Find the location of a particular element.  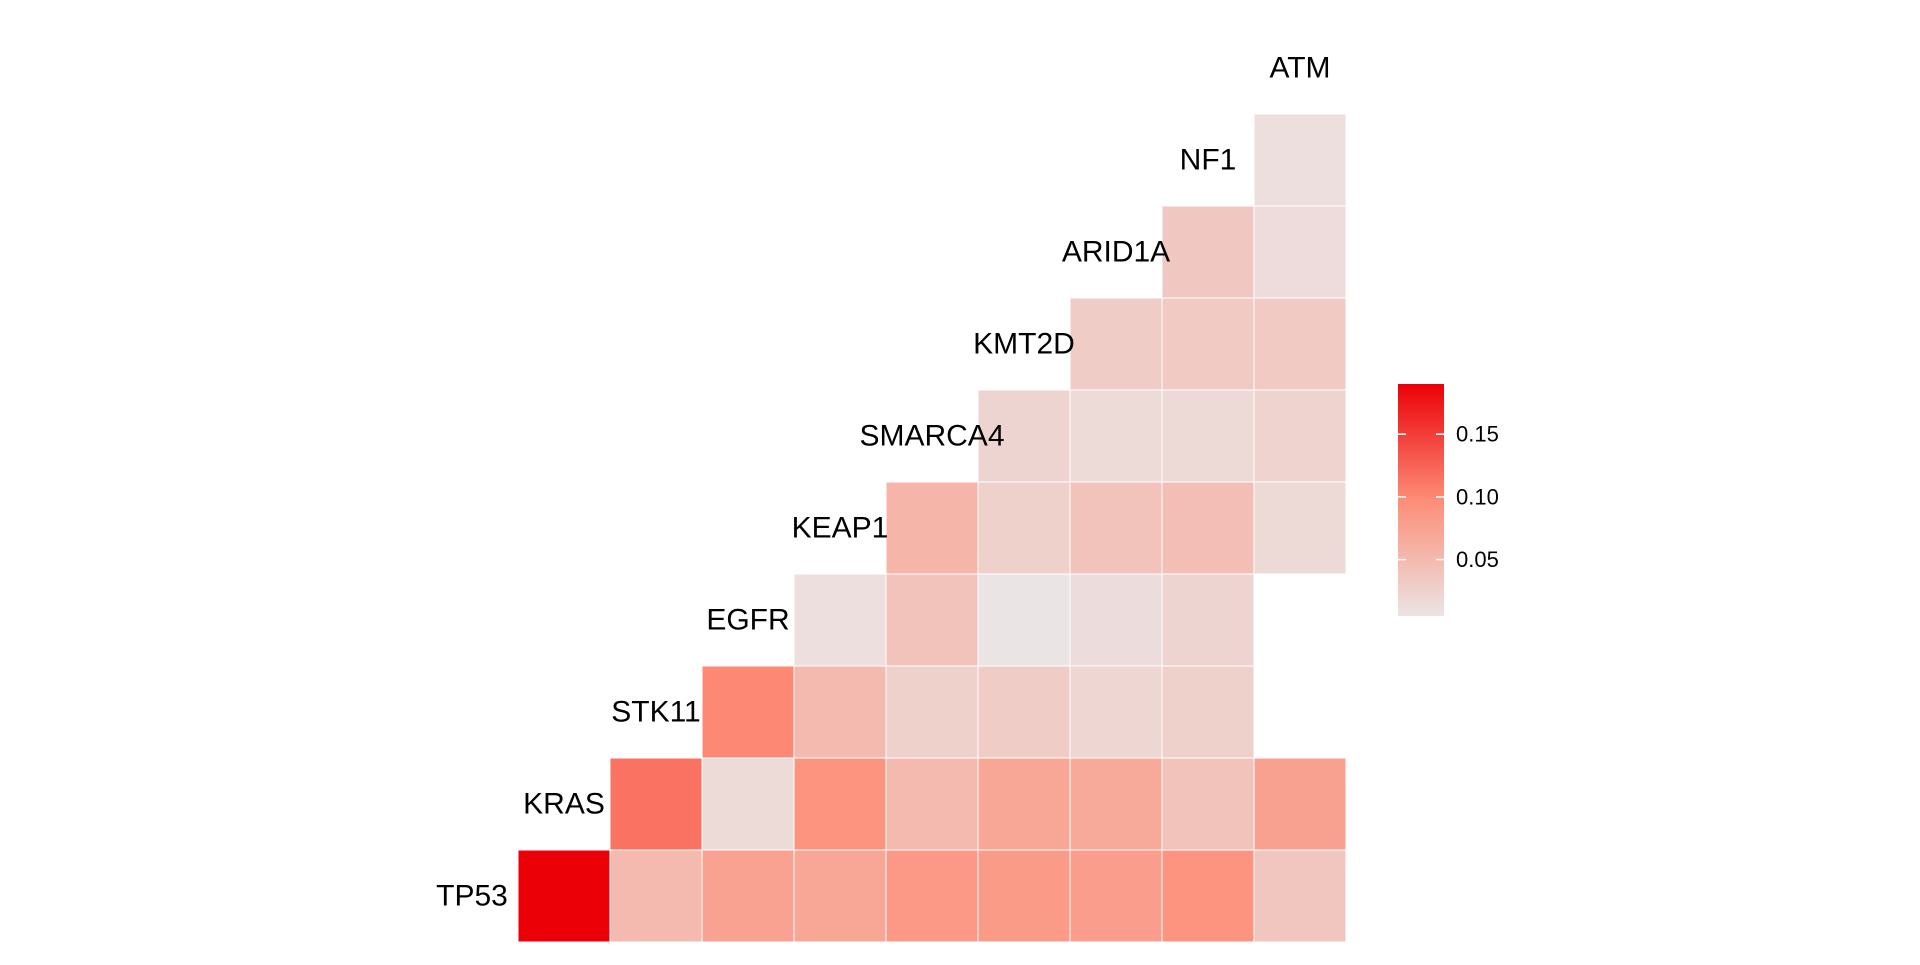

heatmap-cell-nf1-atm is located at coordinates (1300, 160).